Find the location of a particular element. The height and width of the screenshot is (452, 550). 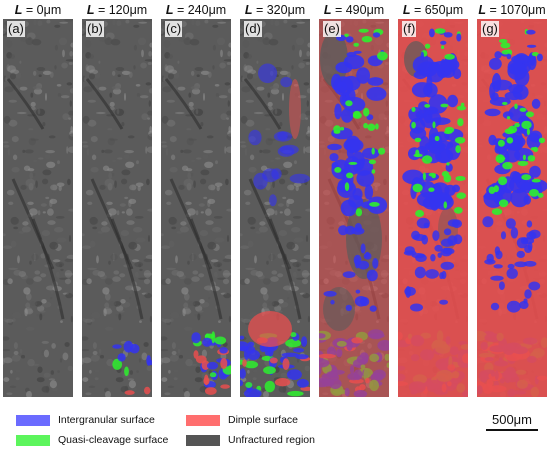

sem-image-d is located at coordinates (275, 208).